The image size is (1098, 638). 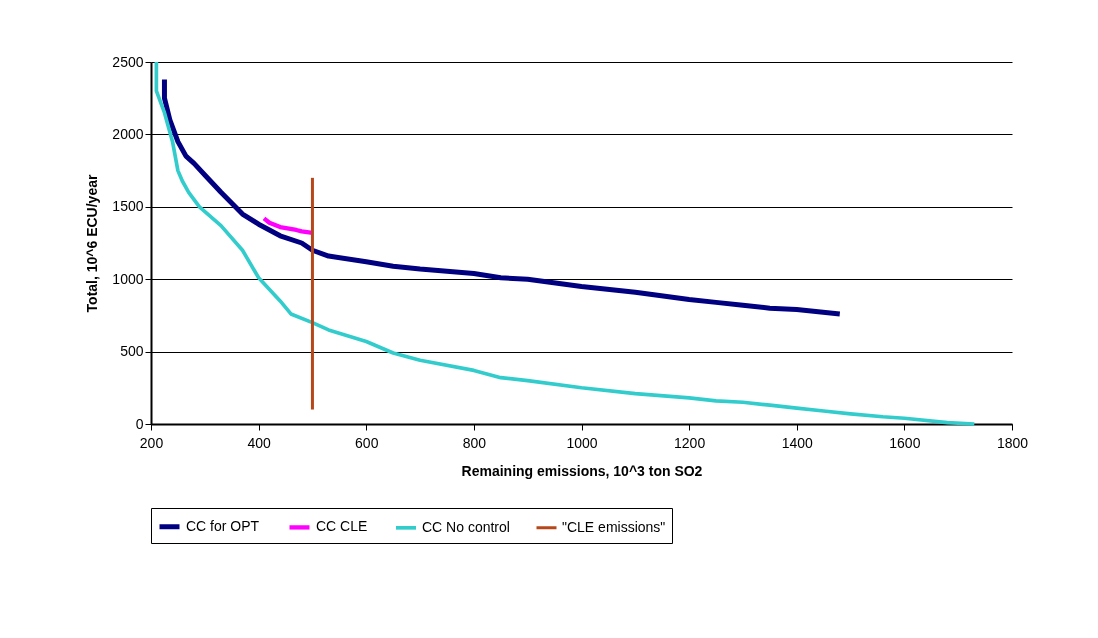 I want to click on x-tick-label: 600, so click(x=367, y=442).